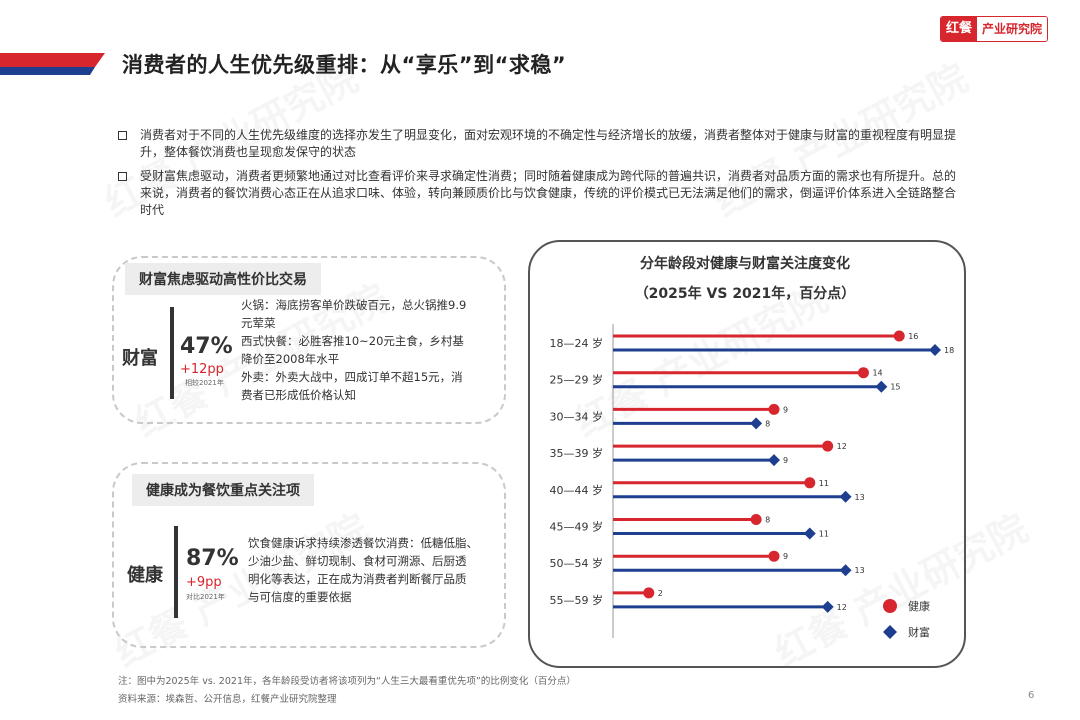 The width and height of the screenshot is (1080, 720). Describe the element at coordinates (172, 353) in the screenshot. I see `wealth-divider` at that location.